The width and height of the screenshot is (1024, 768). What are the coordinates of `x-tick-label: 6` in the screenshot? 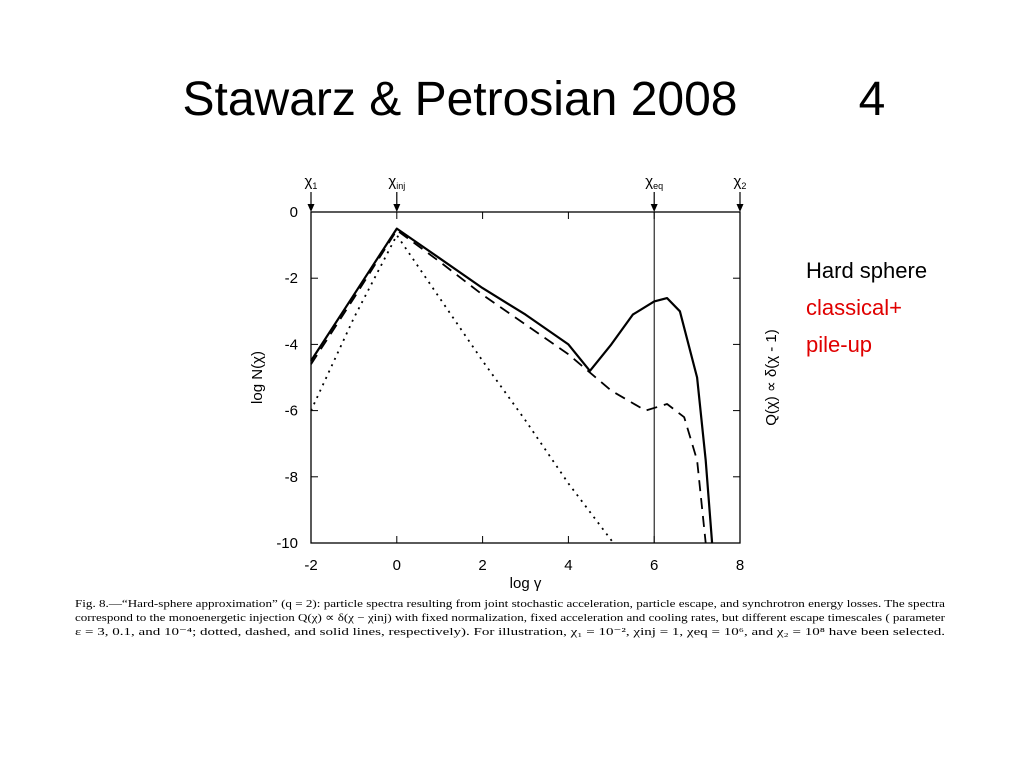 It's located at (654, 565).